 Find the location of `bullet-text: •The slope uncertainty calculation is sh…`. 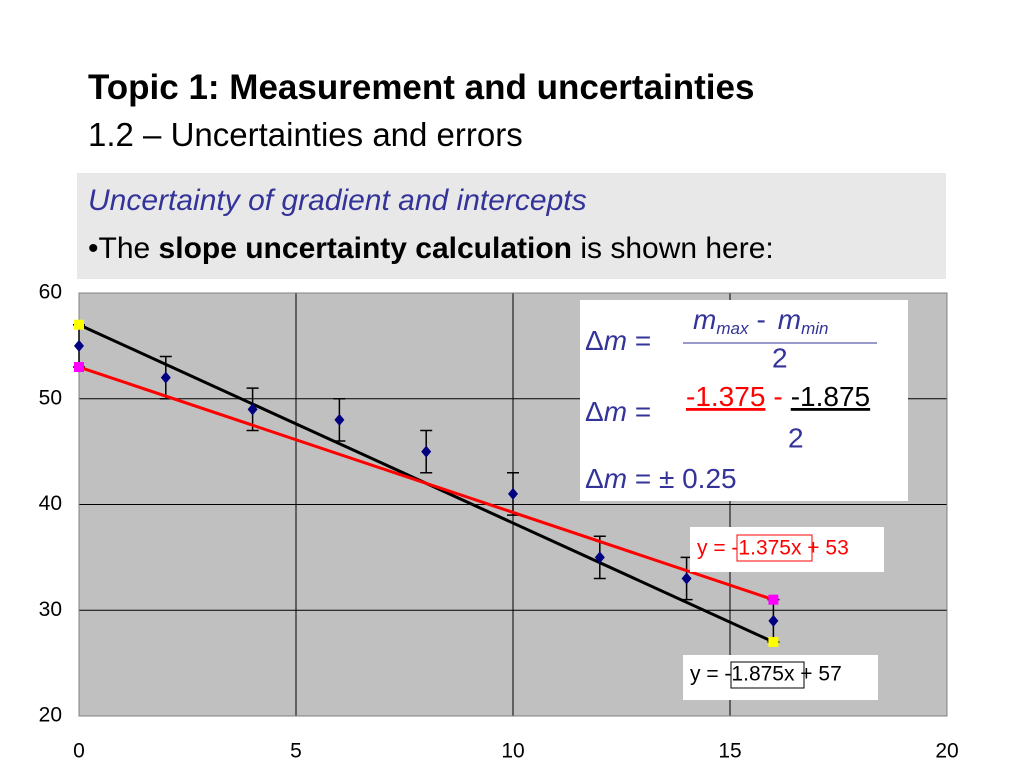

bullet-text: •The slope uncertainty calculation is sh… is located at coordinates (431, 248).